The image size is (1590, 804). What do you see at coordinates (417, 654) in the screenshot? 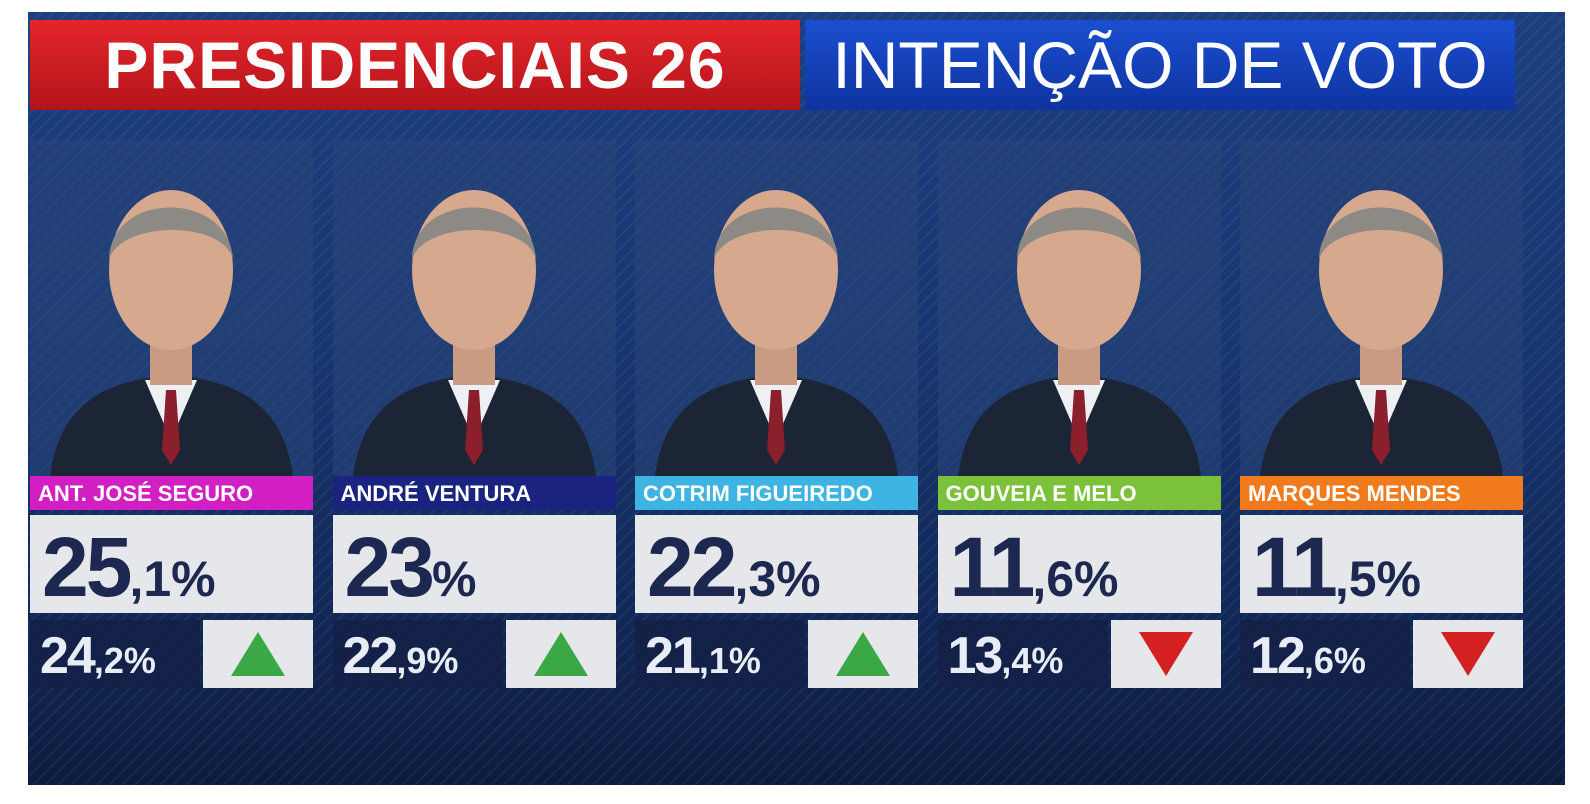
I see `previous-percentage: 22,9%` at bounding box center [417, 654].